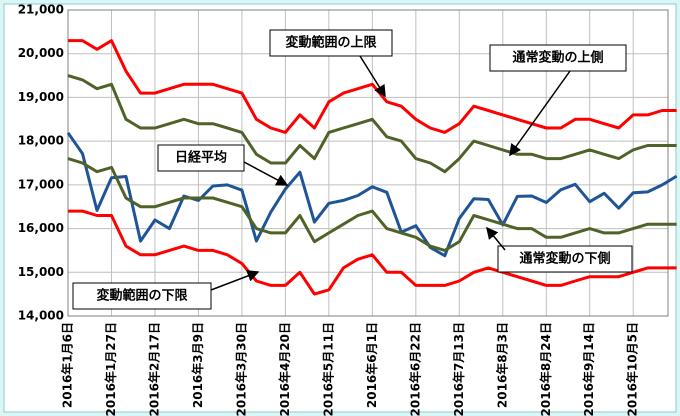  I want to click on x-tick-label: 2016年9月14日, so click(588, 369).